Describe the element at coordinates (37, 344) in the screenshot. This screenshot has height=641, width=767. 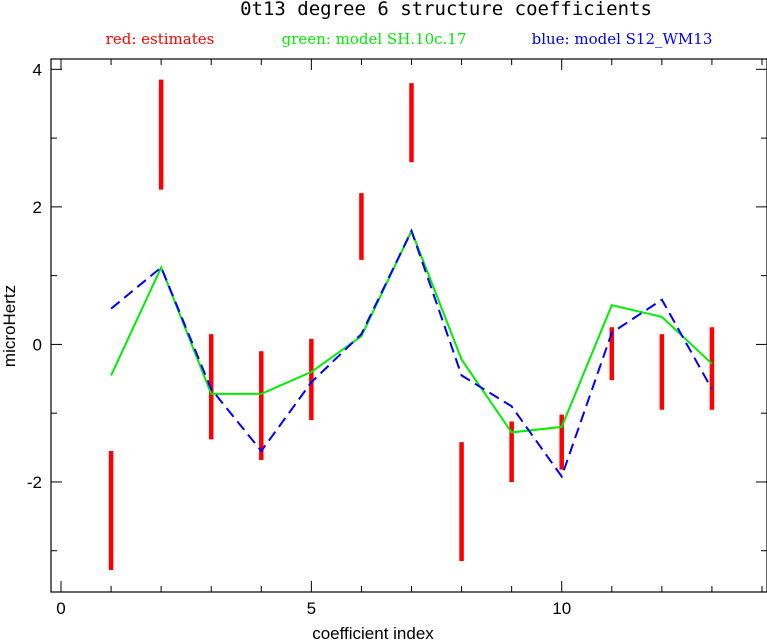
I see `y-tick-label: 0` at that location.